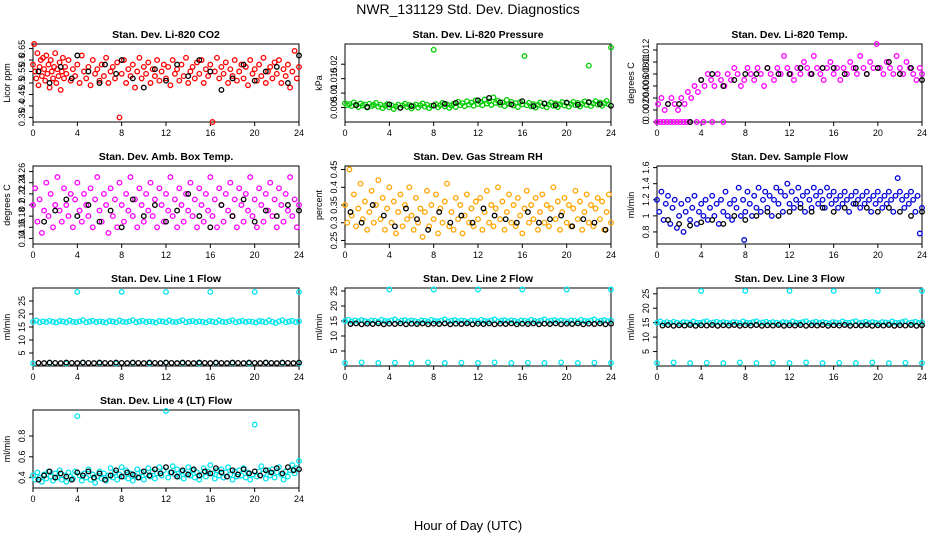  Describe the element at coordinates (210, 499) in the screenshot. I see `x-tick-label: 16` at that location.